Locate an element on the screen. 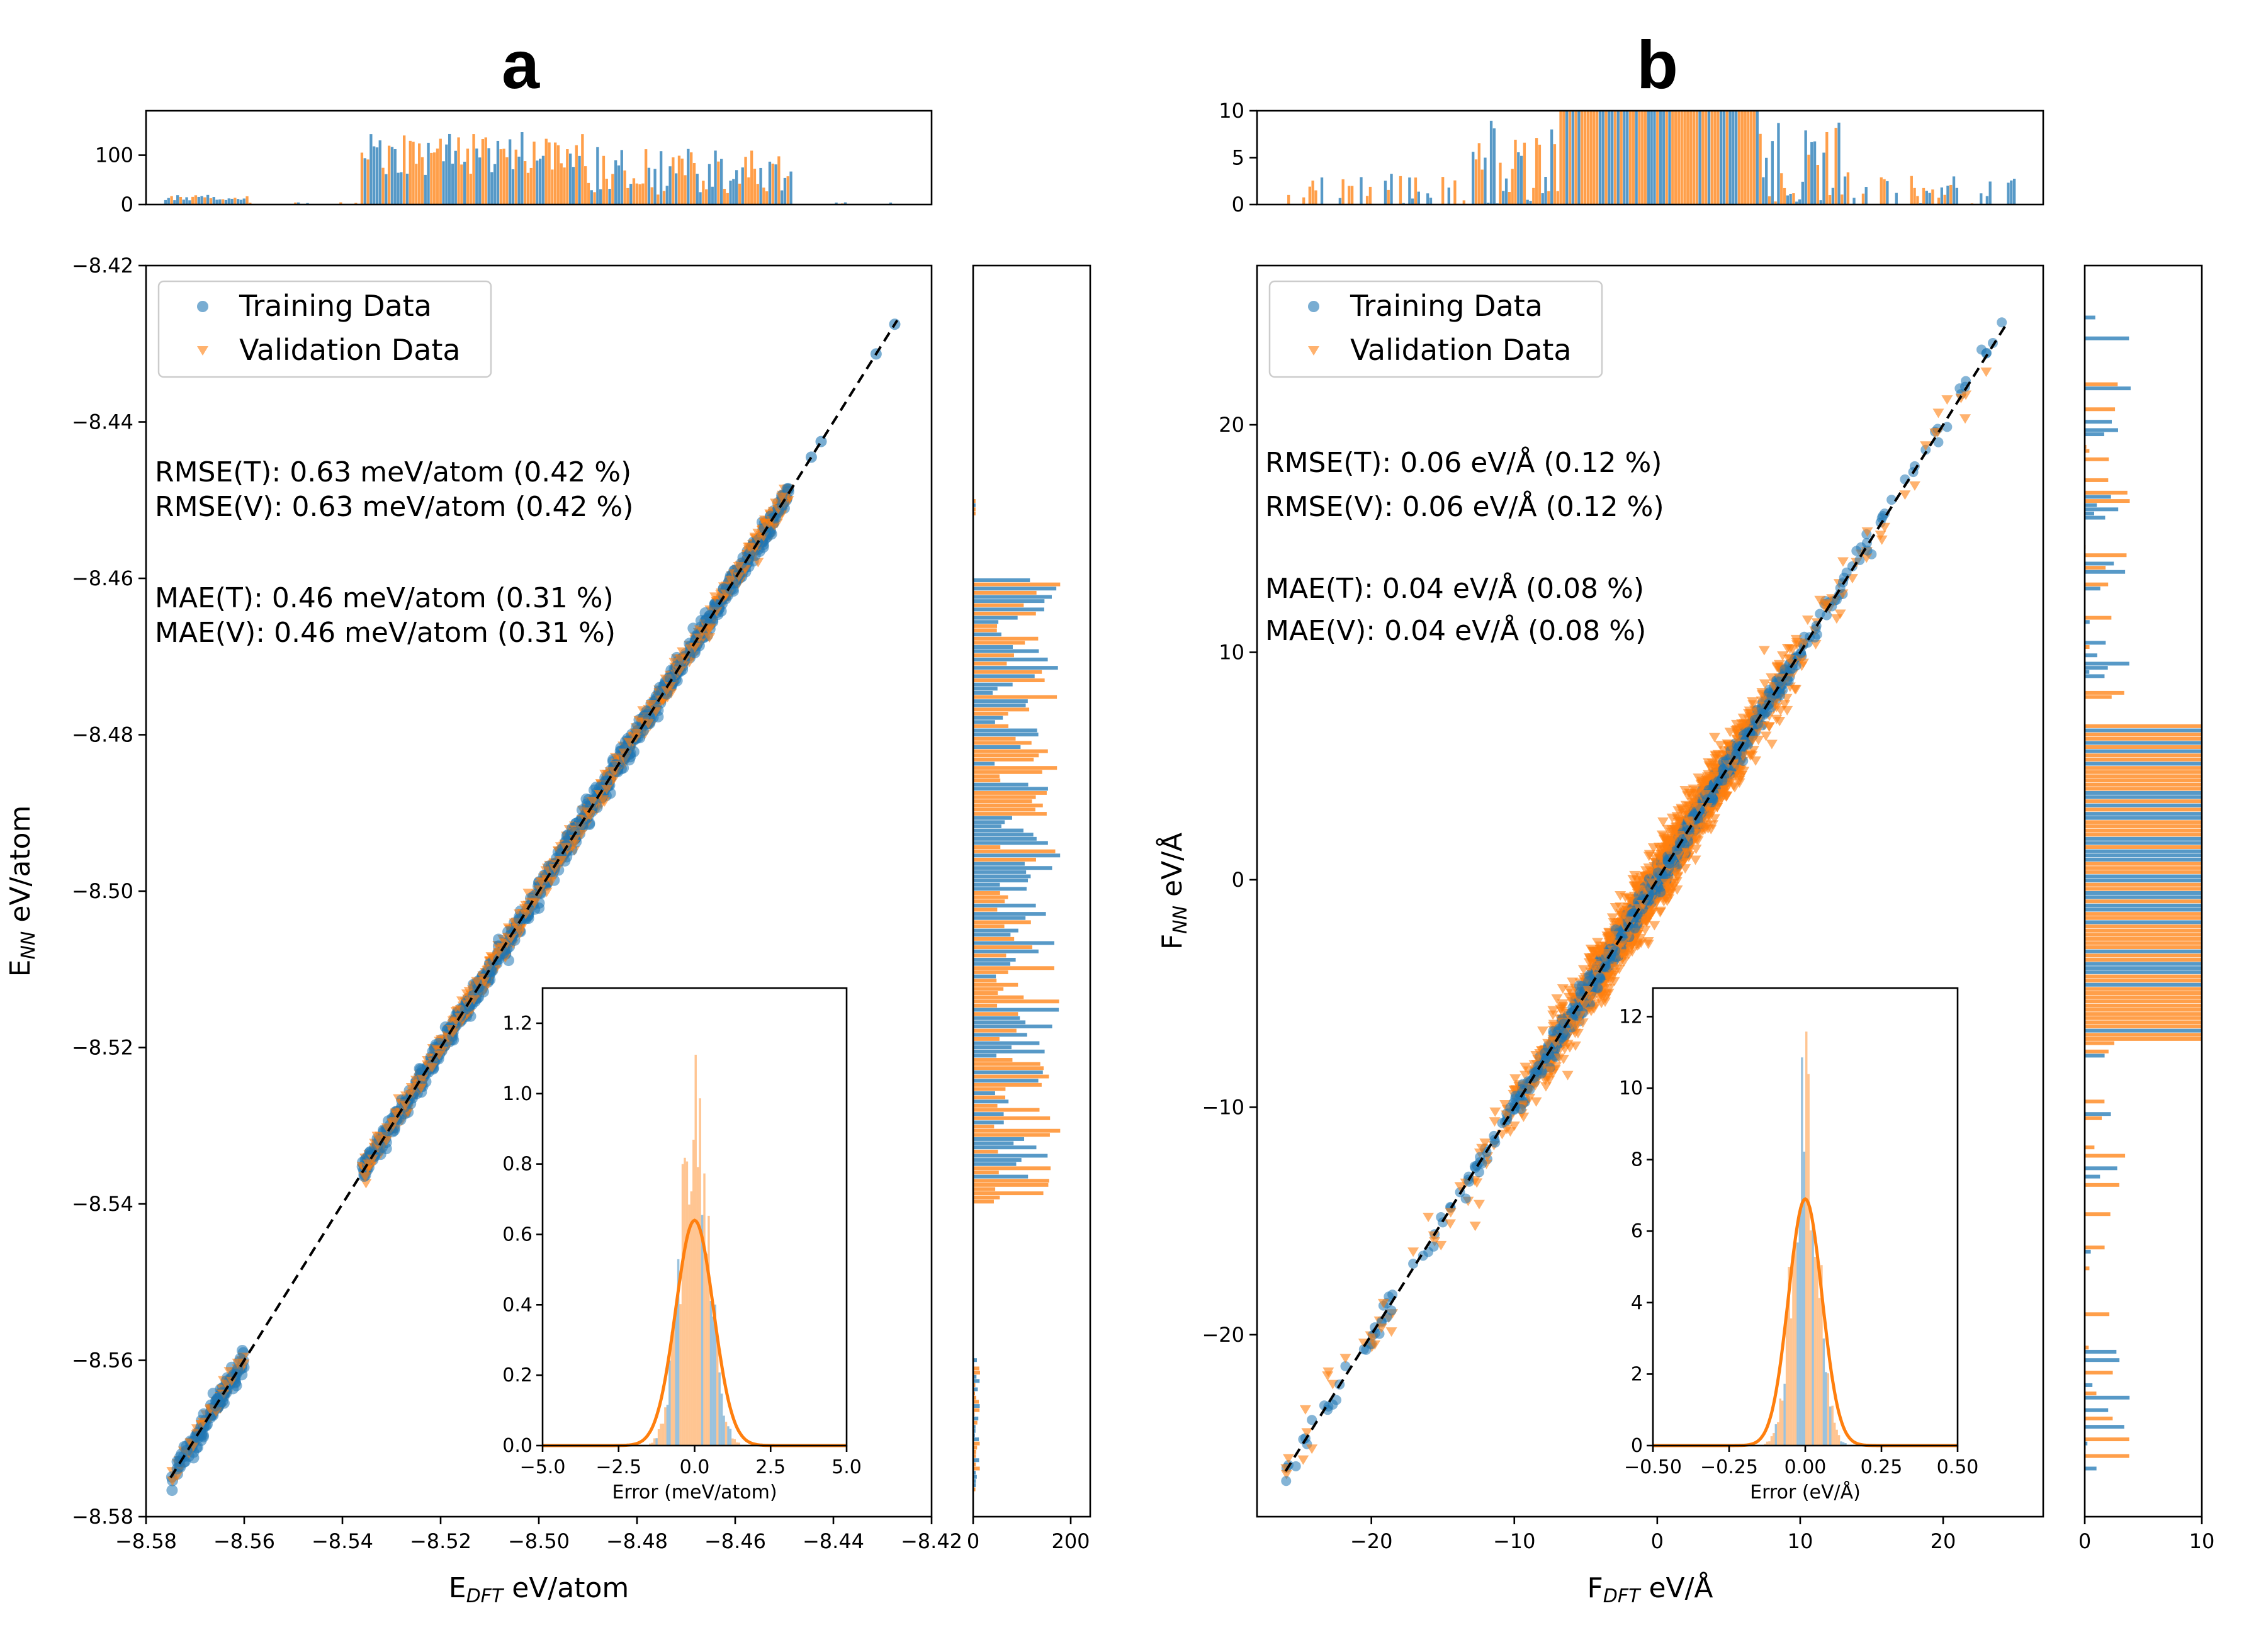 The image size is (2244, 1652). x-tick-label: −10 is located at coordinates (1514, 1541).